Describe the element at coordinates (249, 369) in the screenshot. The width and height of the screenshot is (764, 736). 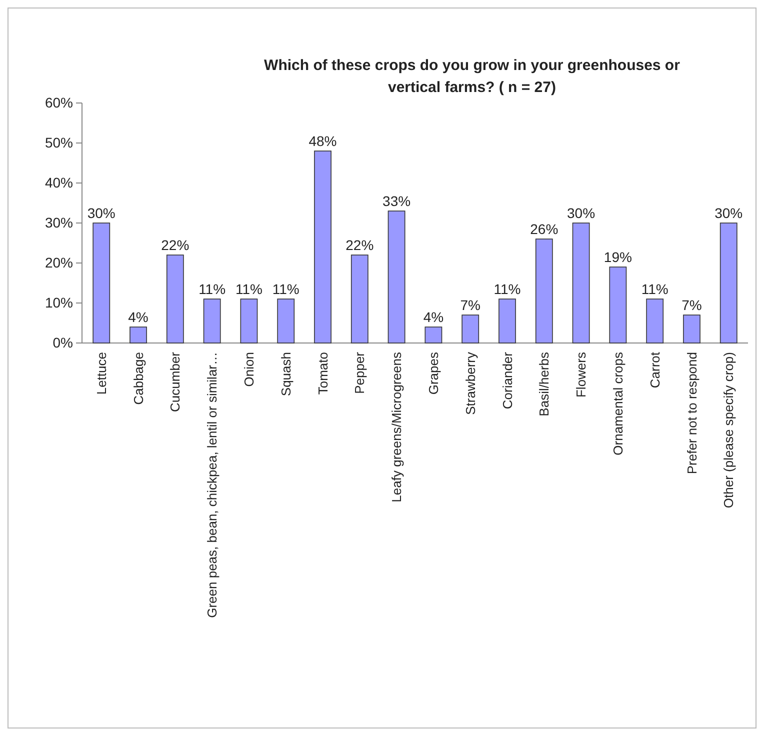
I see `x-tick-label: Onion` at that location.